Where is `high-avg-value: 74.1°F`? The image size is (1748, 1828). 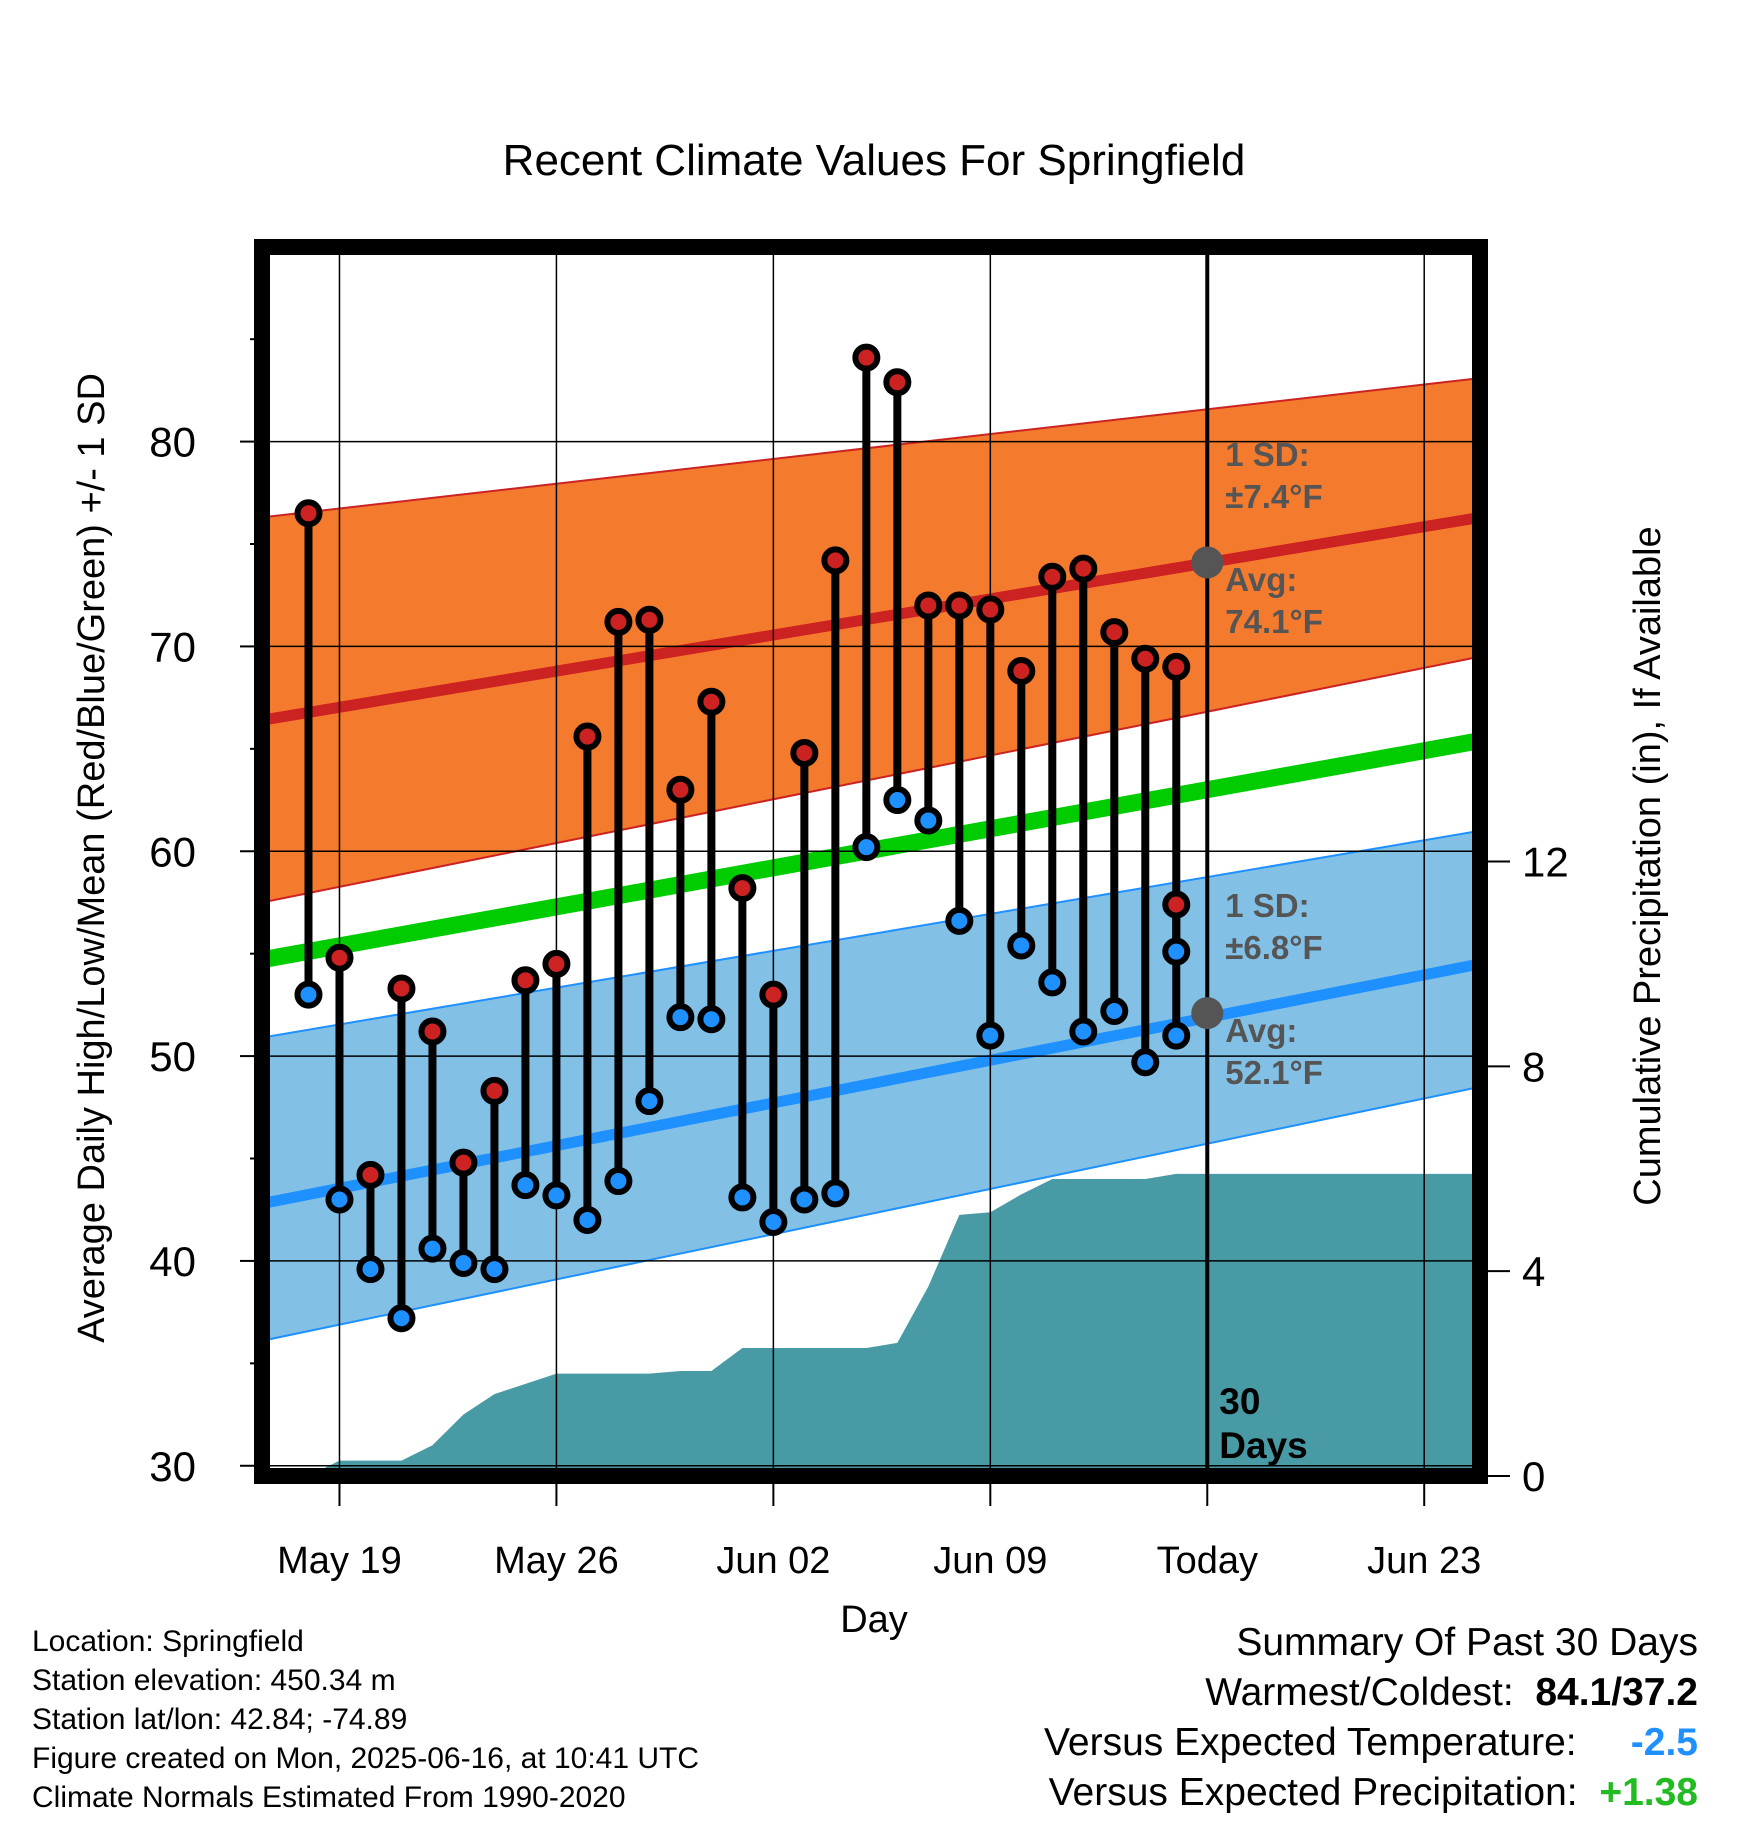 high-avg-value: 74.1°F is located at coordinates (1274, 621).